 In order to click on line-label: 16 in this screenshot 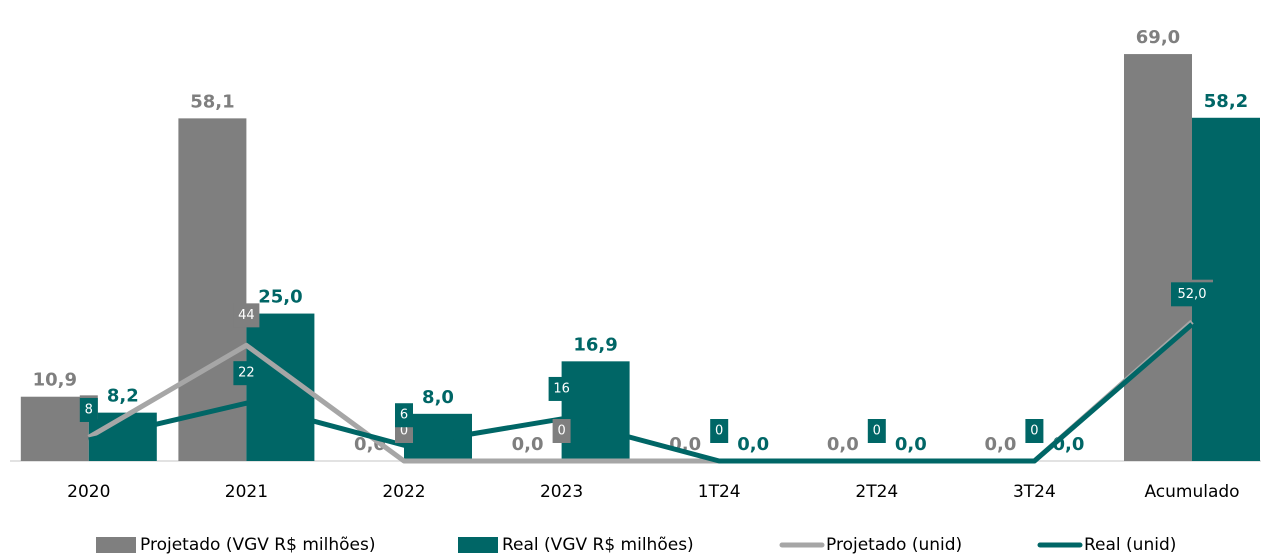, I will do `click(561, 388)`.